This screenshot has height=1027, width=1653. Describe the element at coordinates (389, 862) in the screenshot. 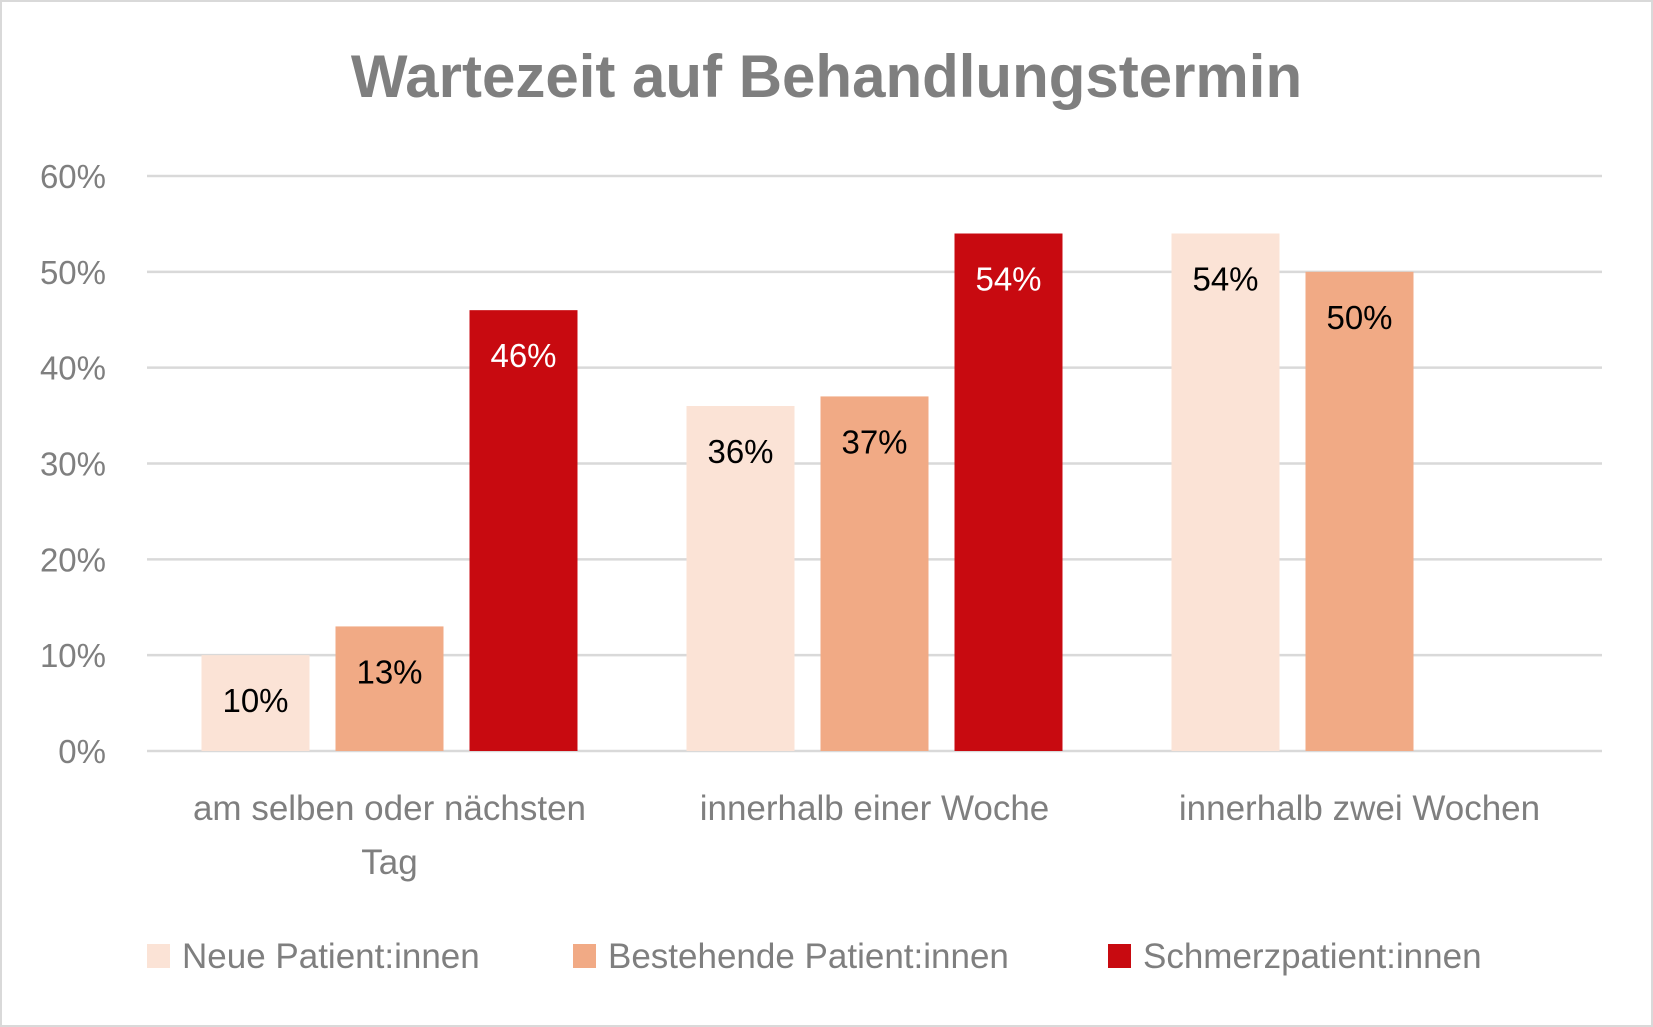

I see `x-tick-label: Tag` at that location.